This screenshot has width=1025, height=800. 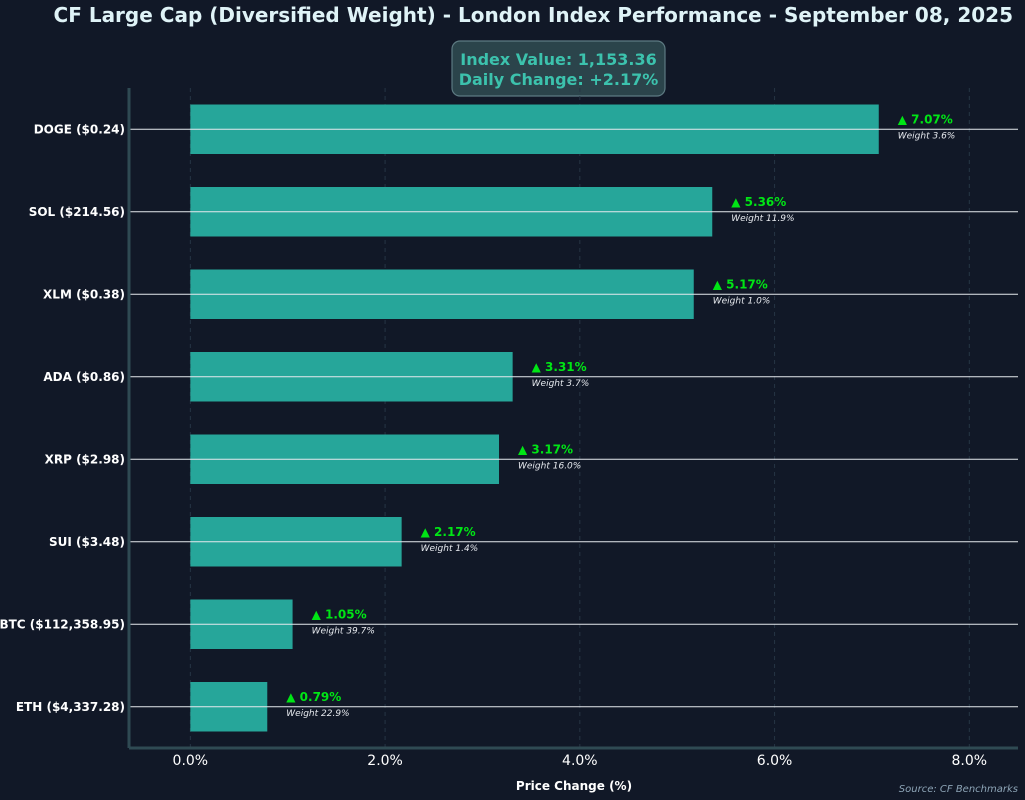 I want to click on index-value-text: Index Value: 1,153.36, so click(x=558, y=59).